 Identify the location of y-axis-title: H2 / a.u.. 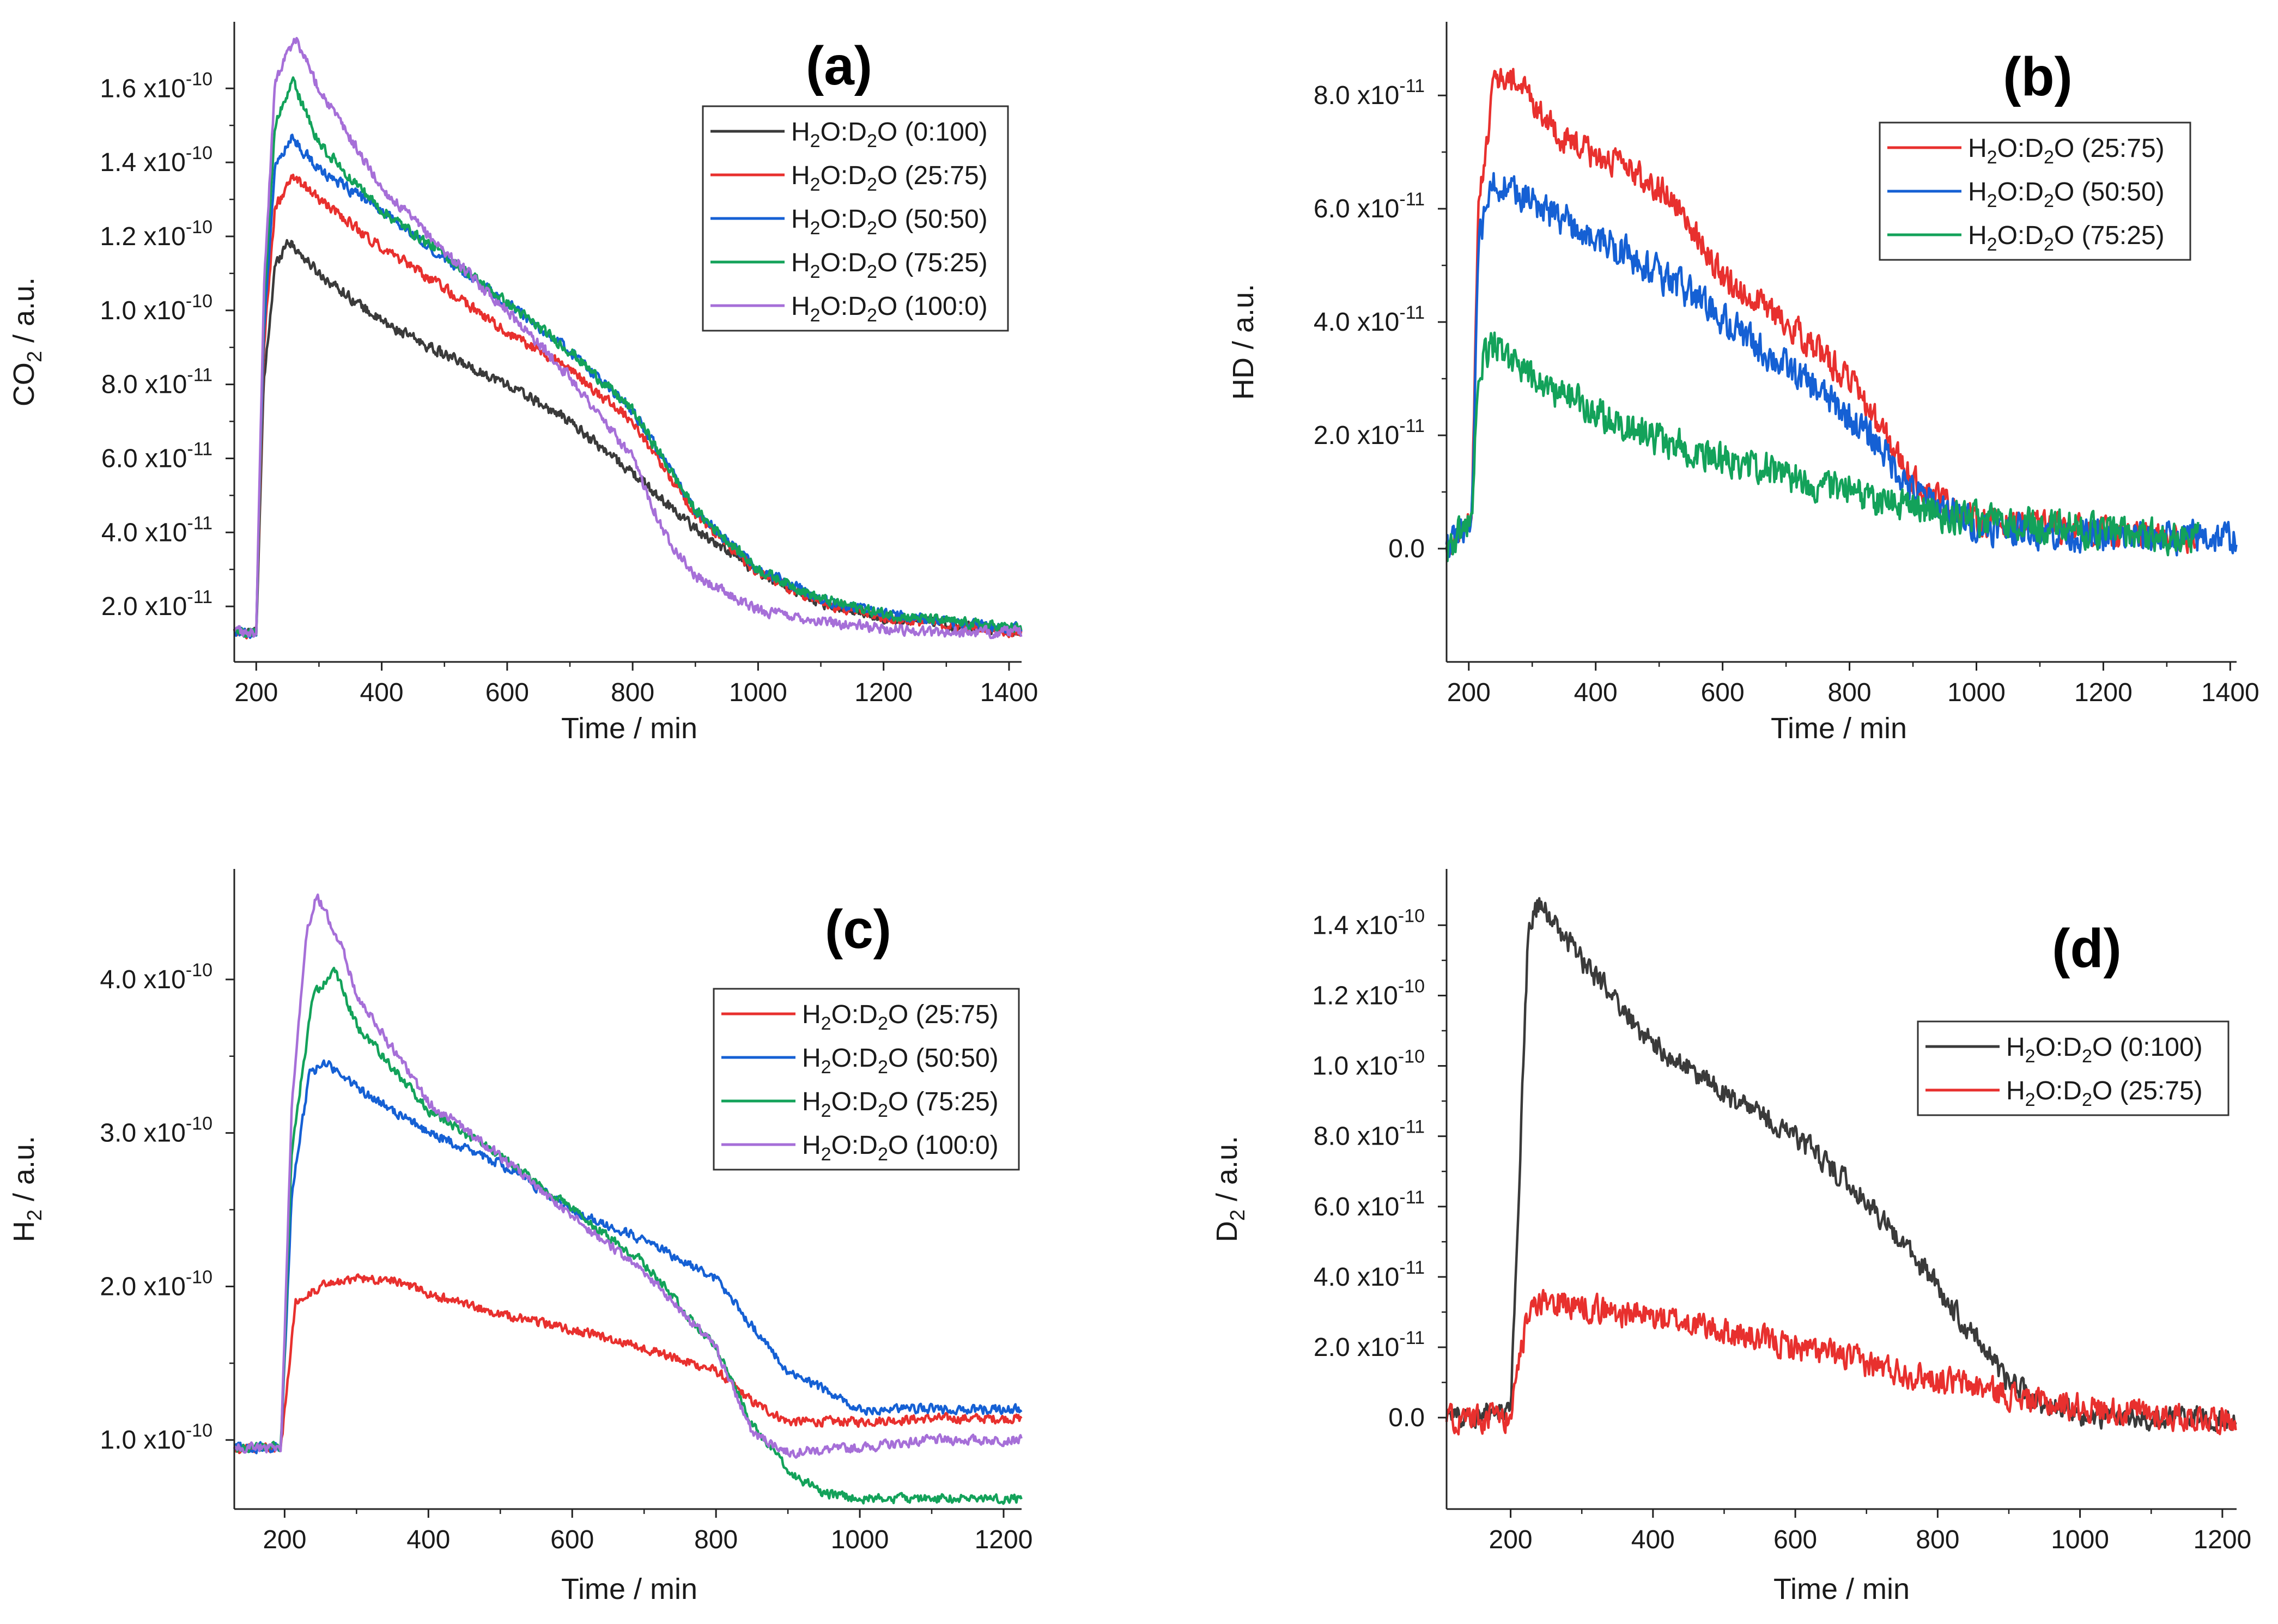
(27, 1189).